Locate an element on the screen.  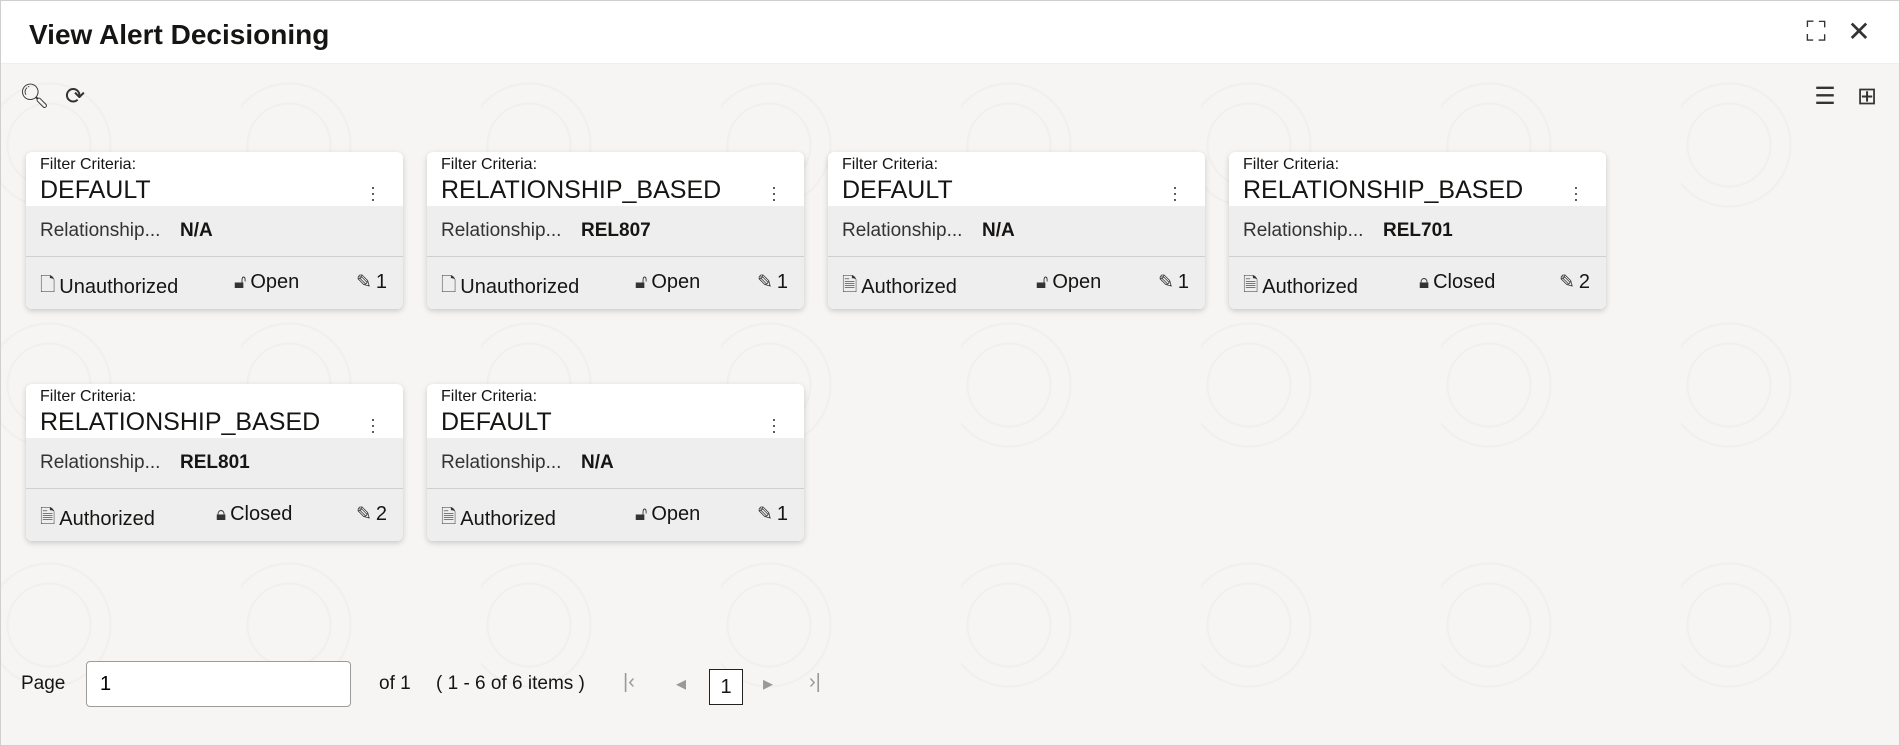
grid-view-icon: ⊞ is located at coordinates (1867, 96).